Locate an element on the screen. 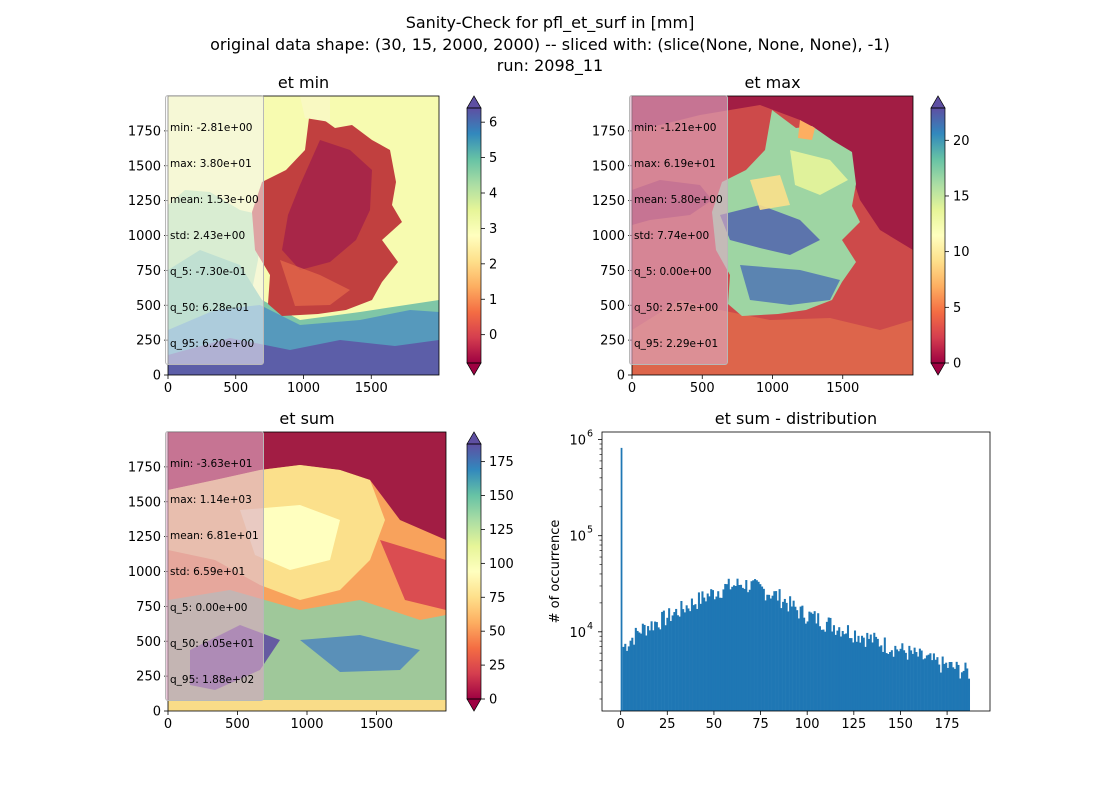  y-tick-exponent: 6 is located at coordinates (590, 434).